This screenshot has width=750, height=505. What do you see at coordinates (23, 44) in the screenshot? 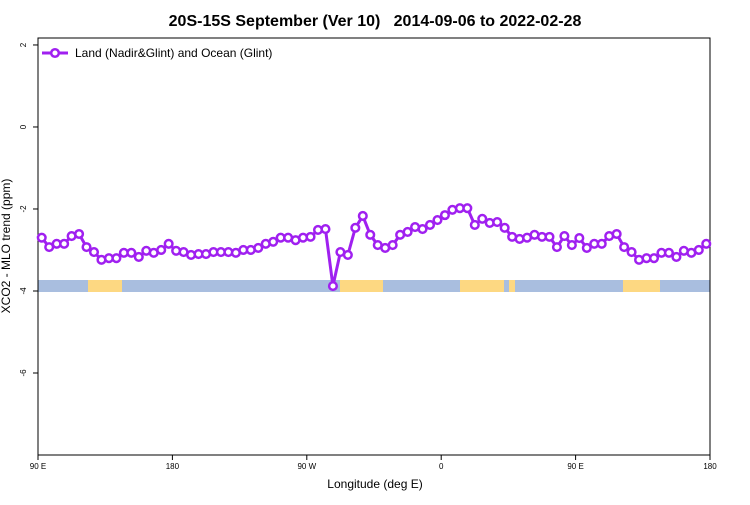
I see `y-tick-label: 2` at bounding box center [23, 44].